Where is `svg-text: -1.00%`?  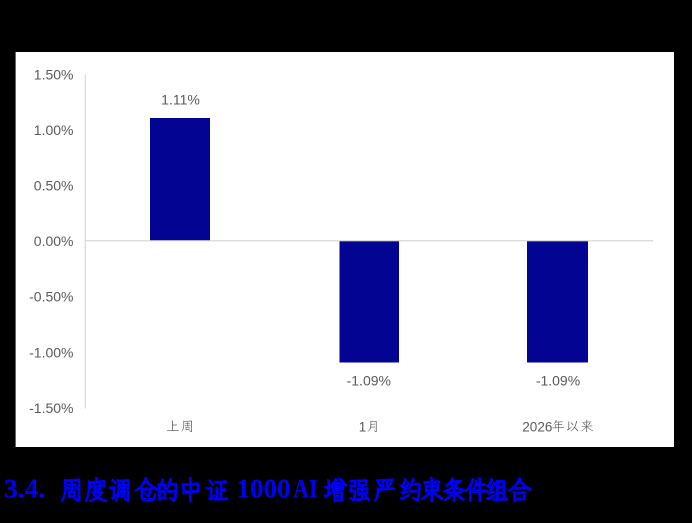
svg-text: -1.00% is located at coordinates (51, 352).